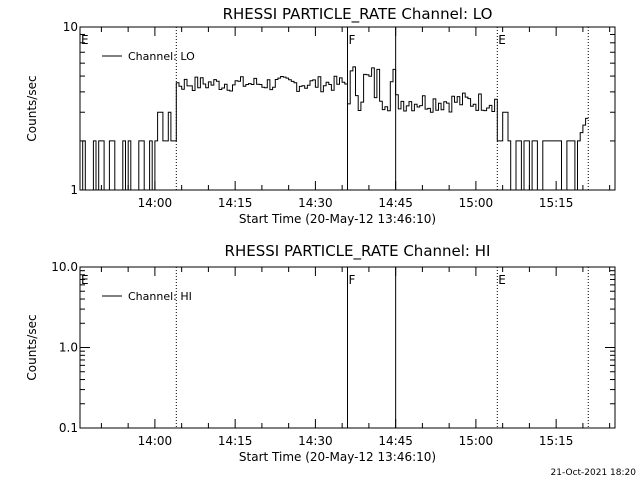 This screenshot has width=640, height=480. Describe the element at coordinates (358, 14) in the screenshot. I see `chart-title: RHESSI PARTICLE_RATE Channel: LO` at that location.